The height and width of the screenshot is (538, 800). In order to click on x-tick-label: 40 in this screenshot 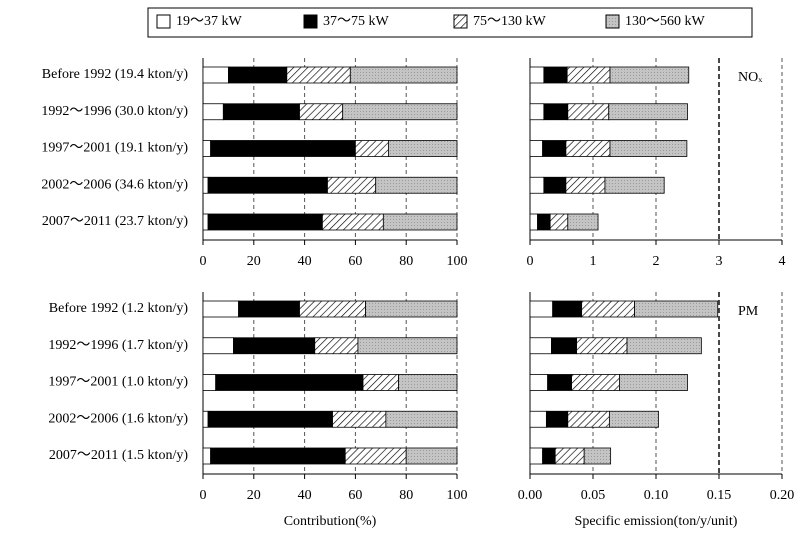, I will do `click(305, 495)`.